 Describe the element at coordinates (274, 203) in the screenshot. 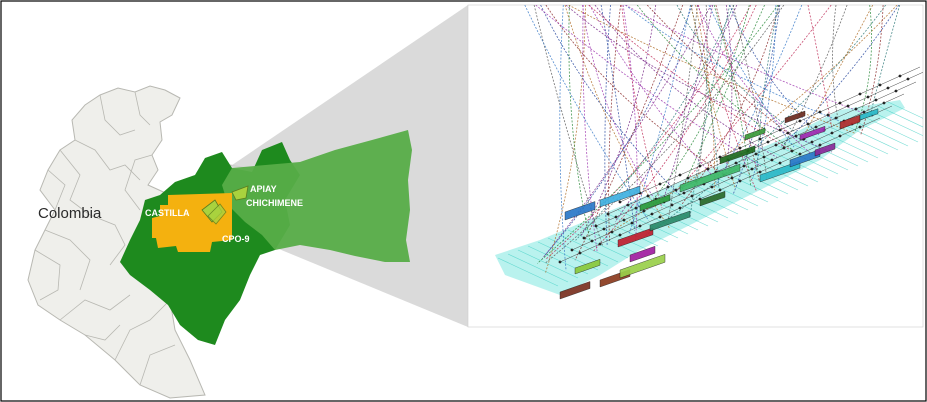

I see `field-label-chichimene: CHICHIMENE` at that location.